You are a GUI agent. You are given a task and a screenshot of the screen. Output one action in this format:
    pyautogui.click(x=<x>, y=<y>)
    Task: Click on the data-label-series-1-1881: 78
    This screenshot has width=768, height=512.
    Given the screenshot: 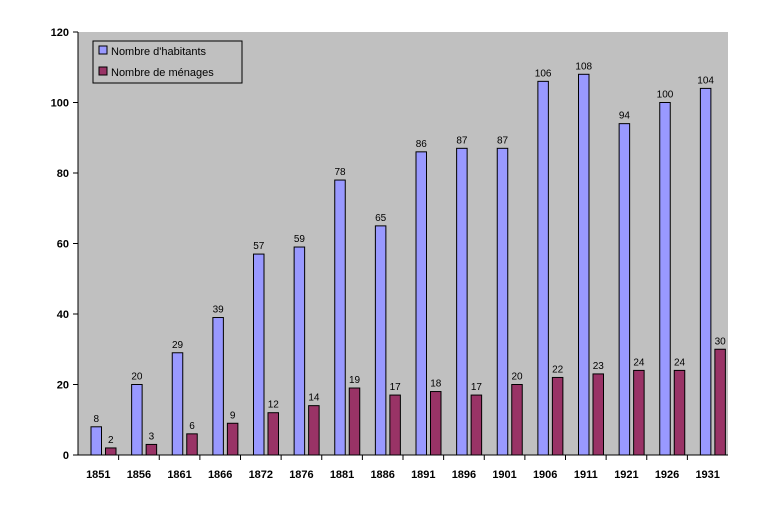 What is the action you would take?
    pyautogui.click(x=340, y=172)
    